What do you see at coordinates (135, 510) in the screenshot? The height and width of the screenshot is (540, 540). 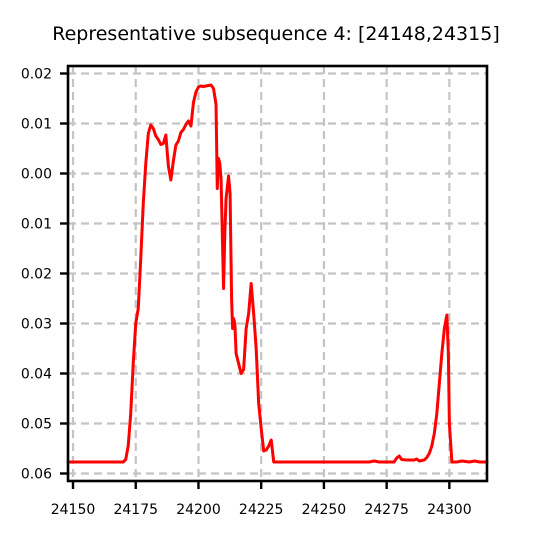 I see `x-tick-label: 24175` at bounding box center [135, 510].